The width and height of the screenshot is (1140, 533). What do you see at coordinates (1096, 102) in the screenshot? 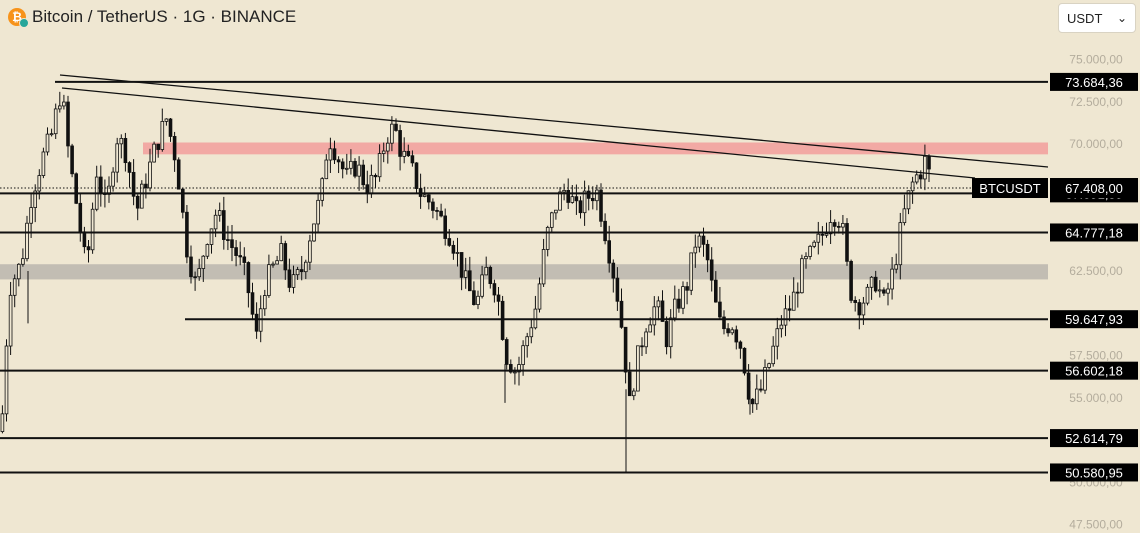
I see `axis-tick-label: 72.500,00` at bounding box center [1096, 102].